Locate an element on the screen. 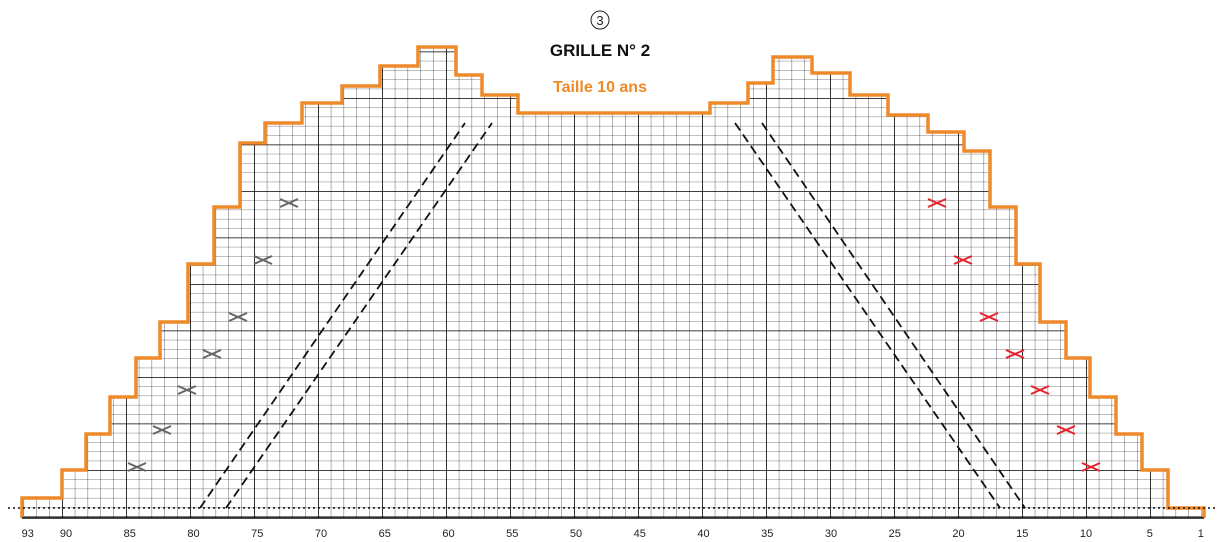  axis-labels: 93 90 85 80 75 70 65 60 55 50 45 40 35 30 25 20 15 10 5 1 is located at coordinates (613, 534).